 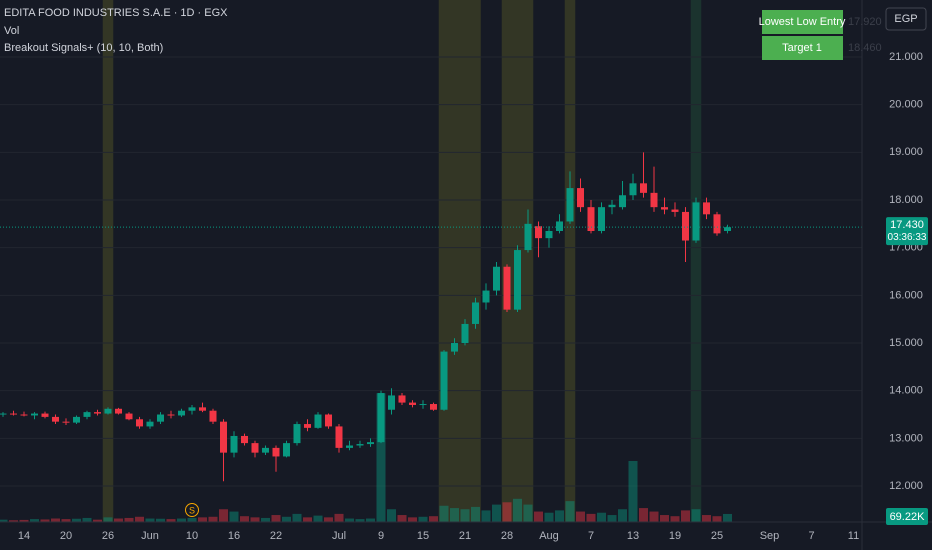 I want to click on level-name: Lowest Low Entry, so click(x=802, y=22).